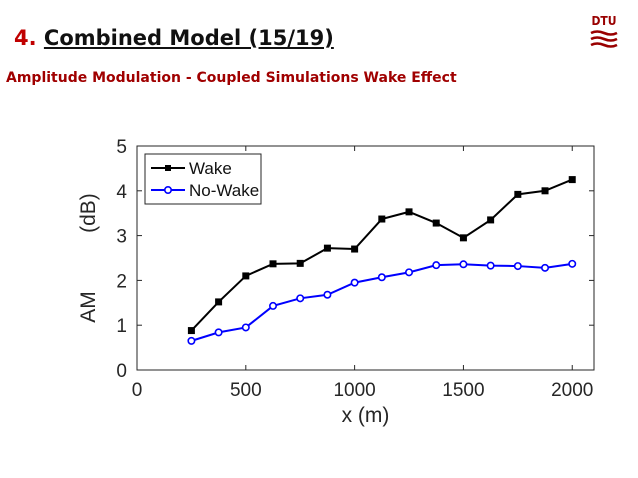 This screenshot has width=638, height=478. I want to click on x-tick-label: 2000, so click(572, 390).